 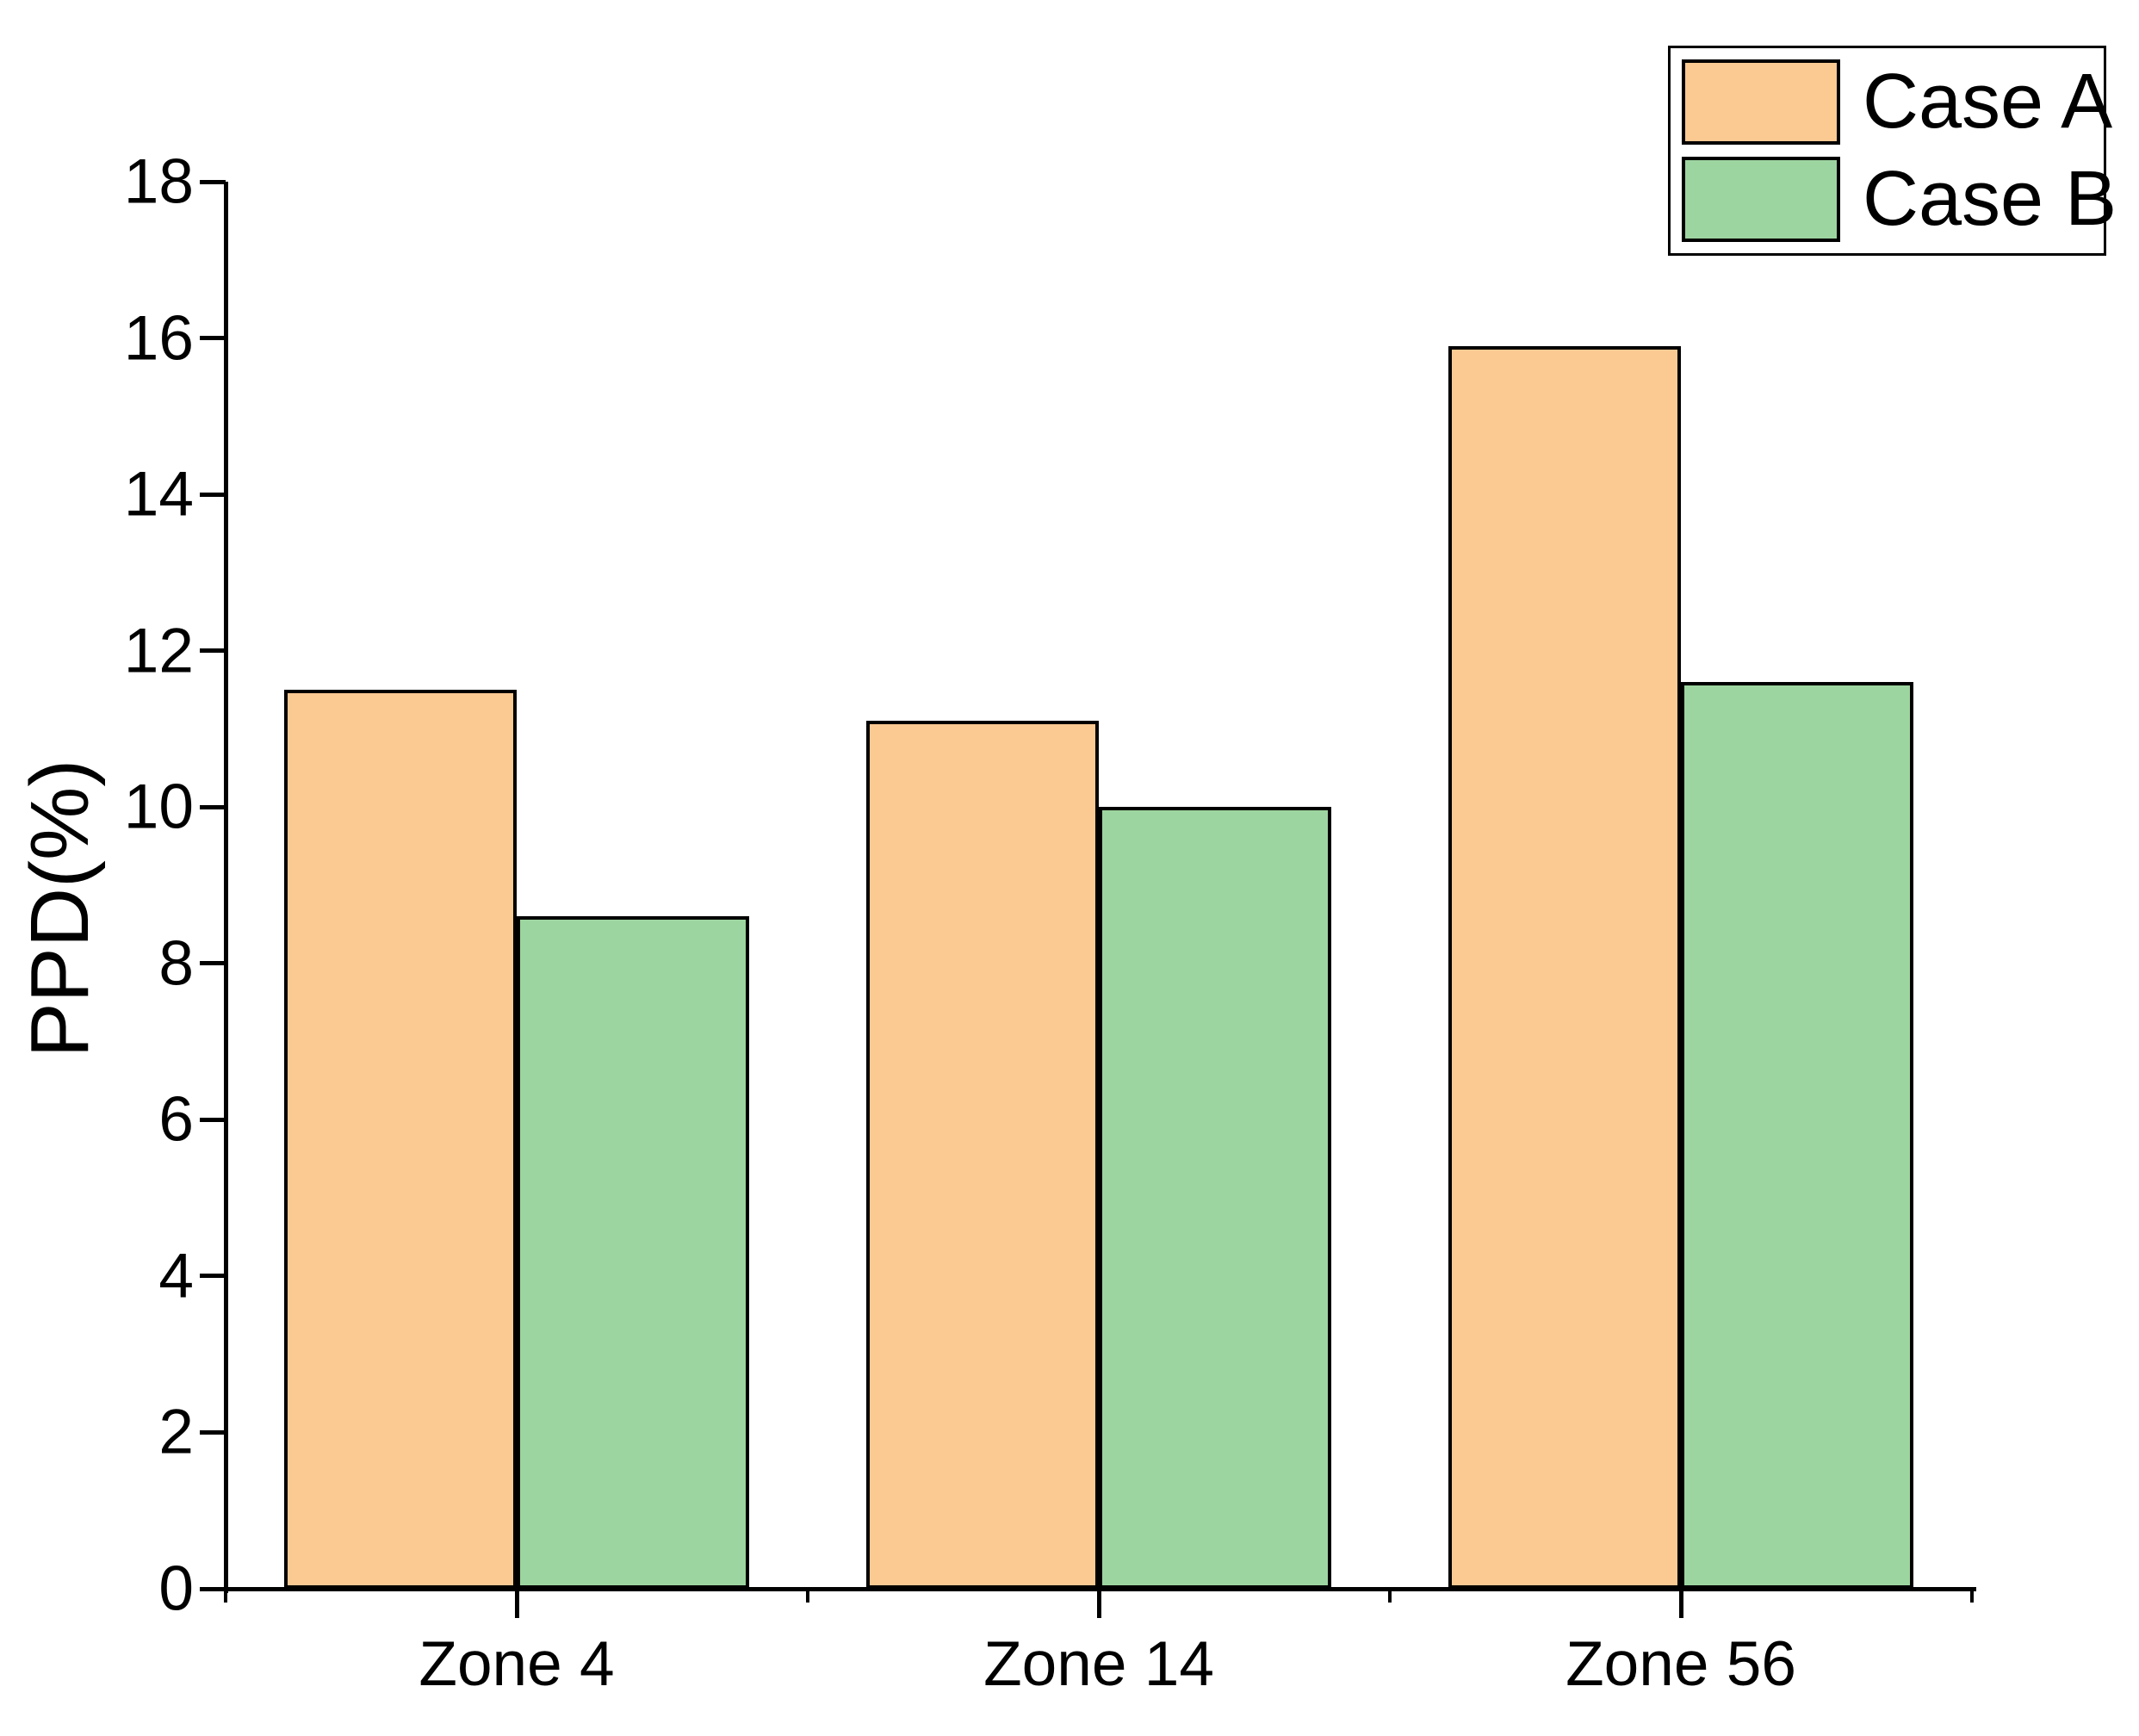 I want to click on legend-label: Case B, so click(x=1990, y=199).